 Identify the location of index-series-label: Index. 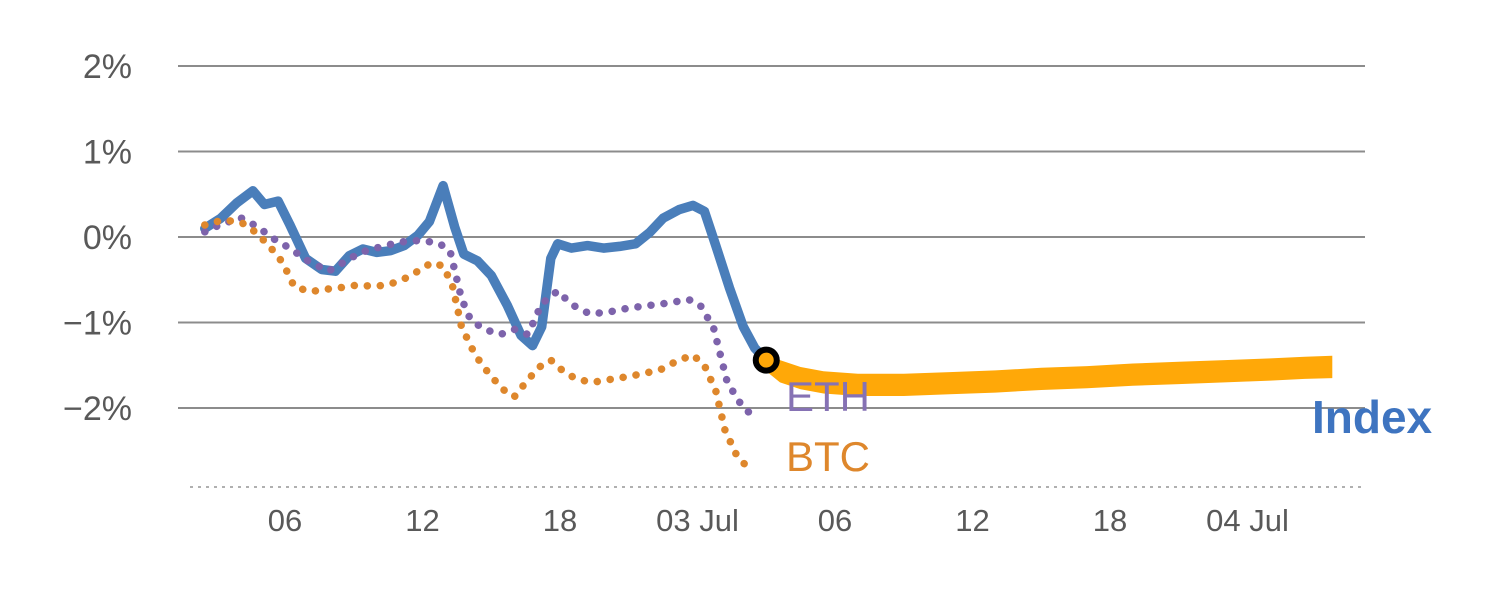
(1372, 417).